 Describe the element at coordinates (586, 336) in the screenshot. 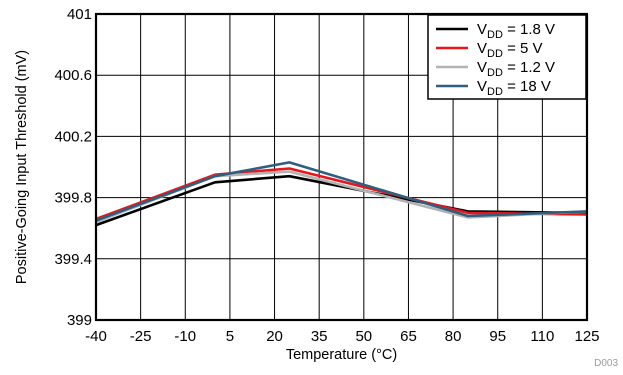

I see `x-tick-label: 125` at that location.